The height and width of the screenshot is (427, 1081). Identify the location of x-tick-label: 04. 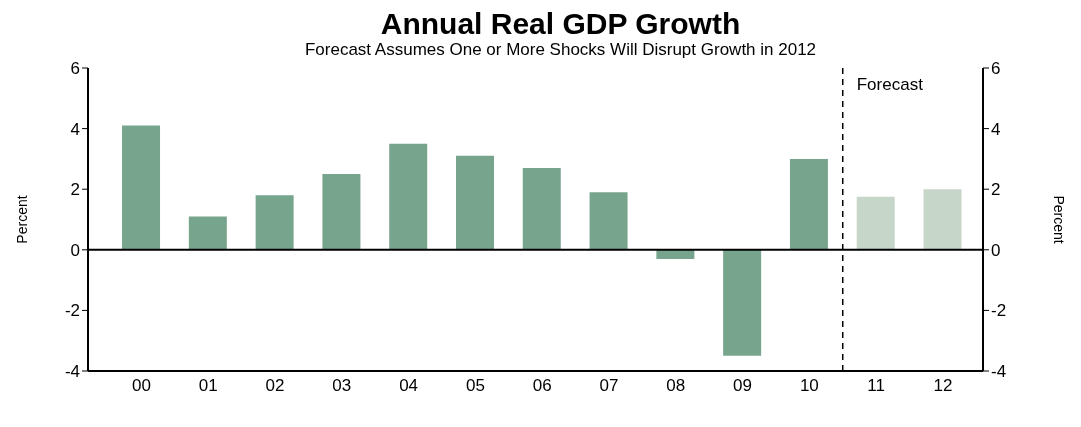
(409, 386).